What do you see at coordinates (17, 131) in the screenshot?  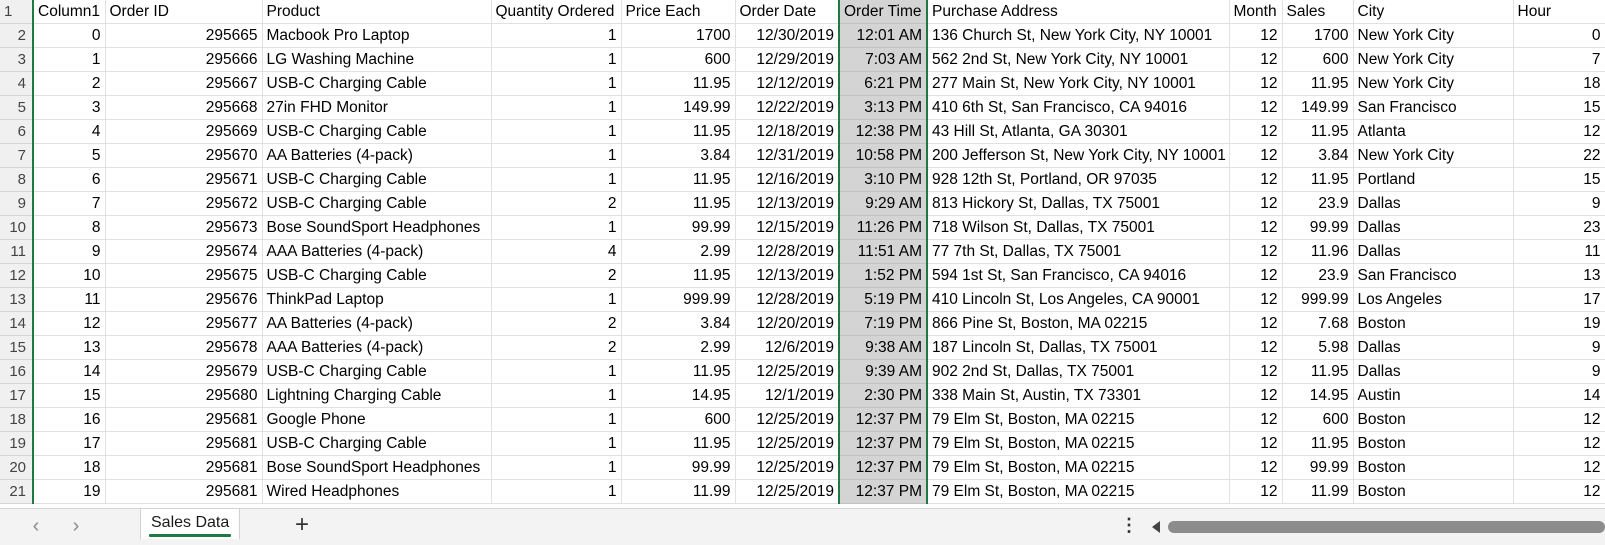 I see `row-header: 6` at bounding box center [17, 131].